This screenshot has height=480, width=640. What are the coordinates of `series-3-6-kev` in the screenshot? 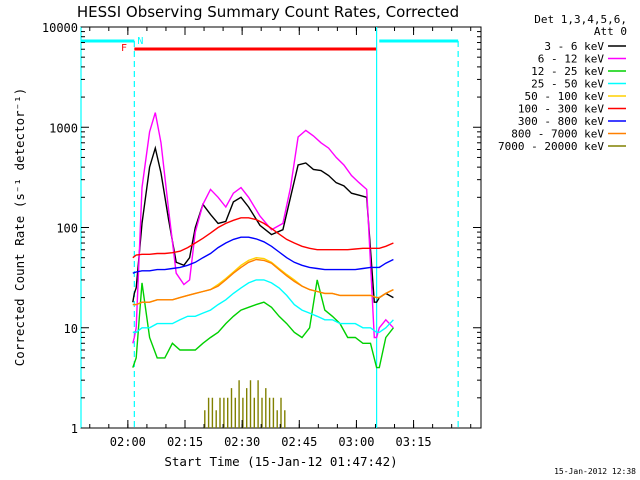 It's located at (263, 224).